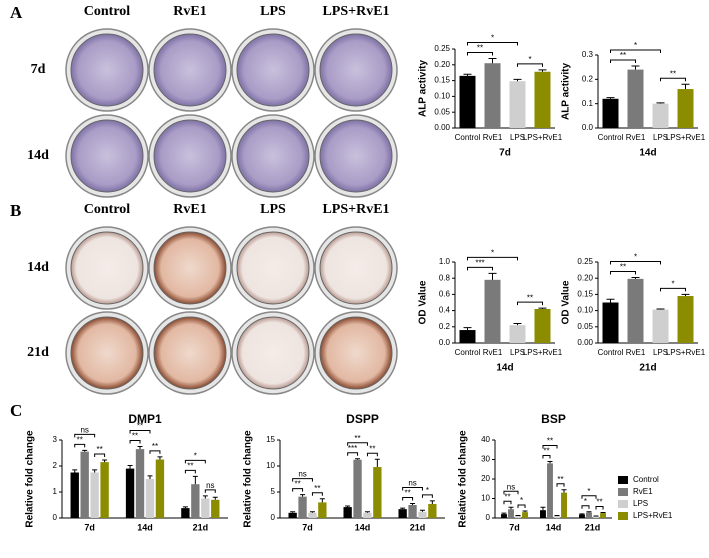  I want to click on x-tick-label: 21d, so click(201, 527).